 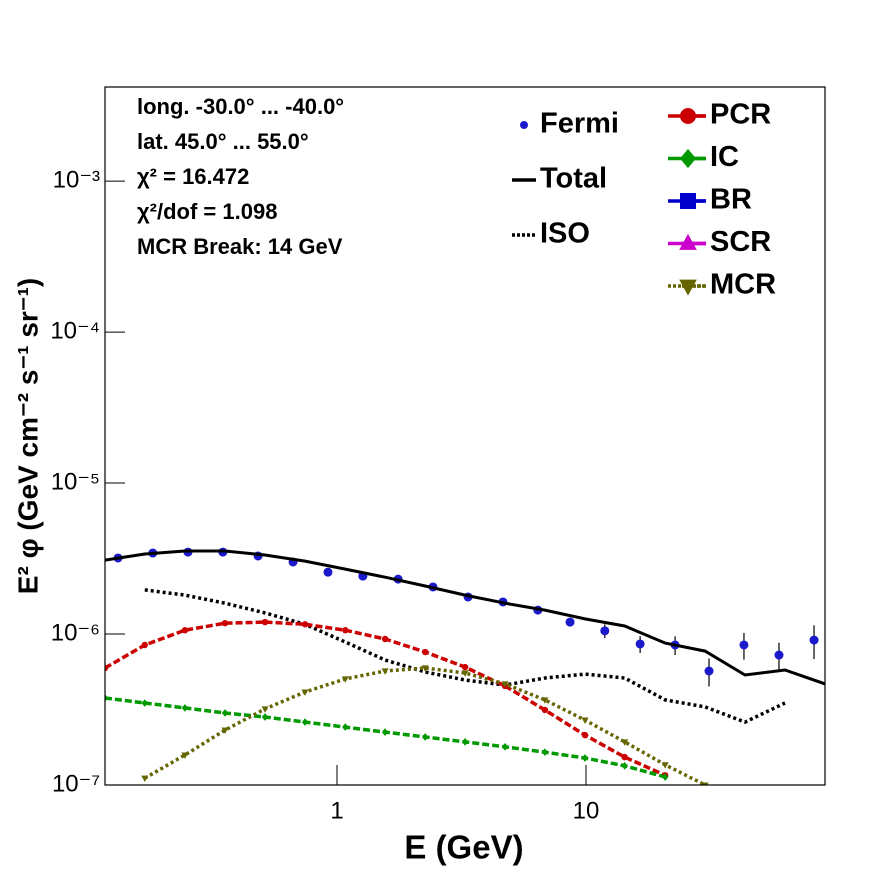 I want to click on legend-label: Fermi, so click(x=579, y=124).